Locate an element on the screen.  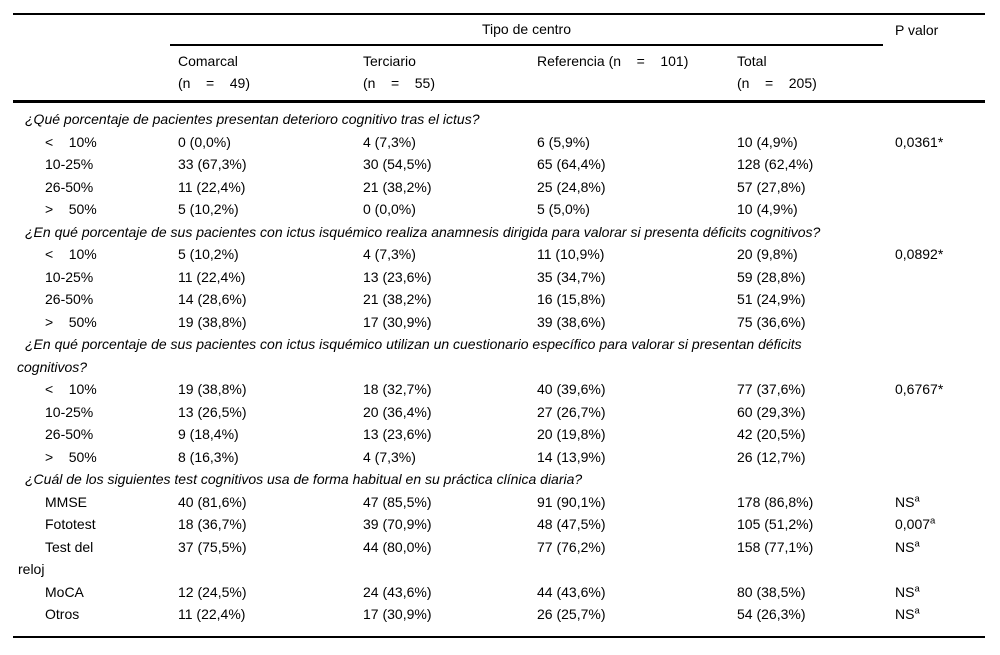
header-col-terciario: Terciario (n = 55) is located at coordinates (399, 72).